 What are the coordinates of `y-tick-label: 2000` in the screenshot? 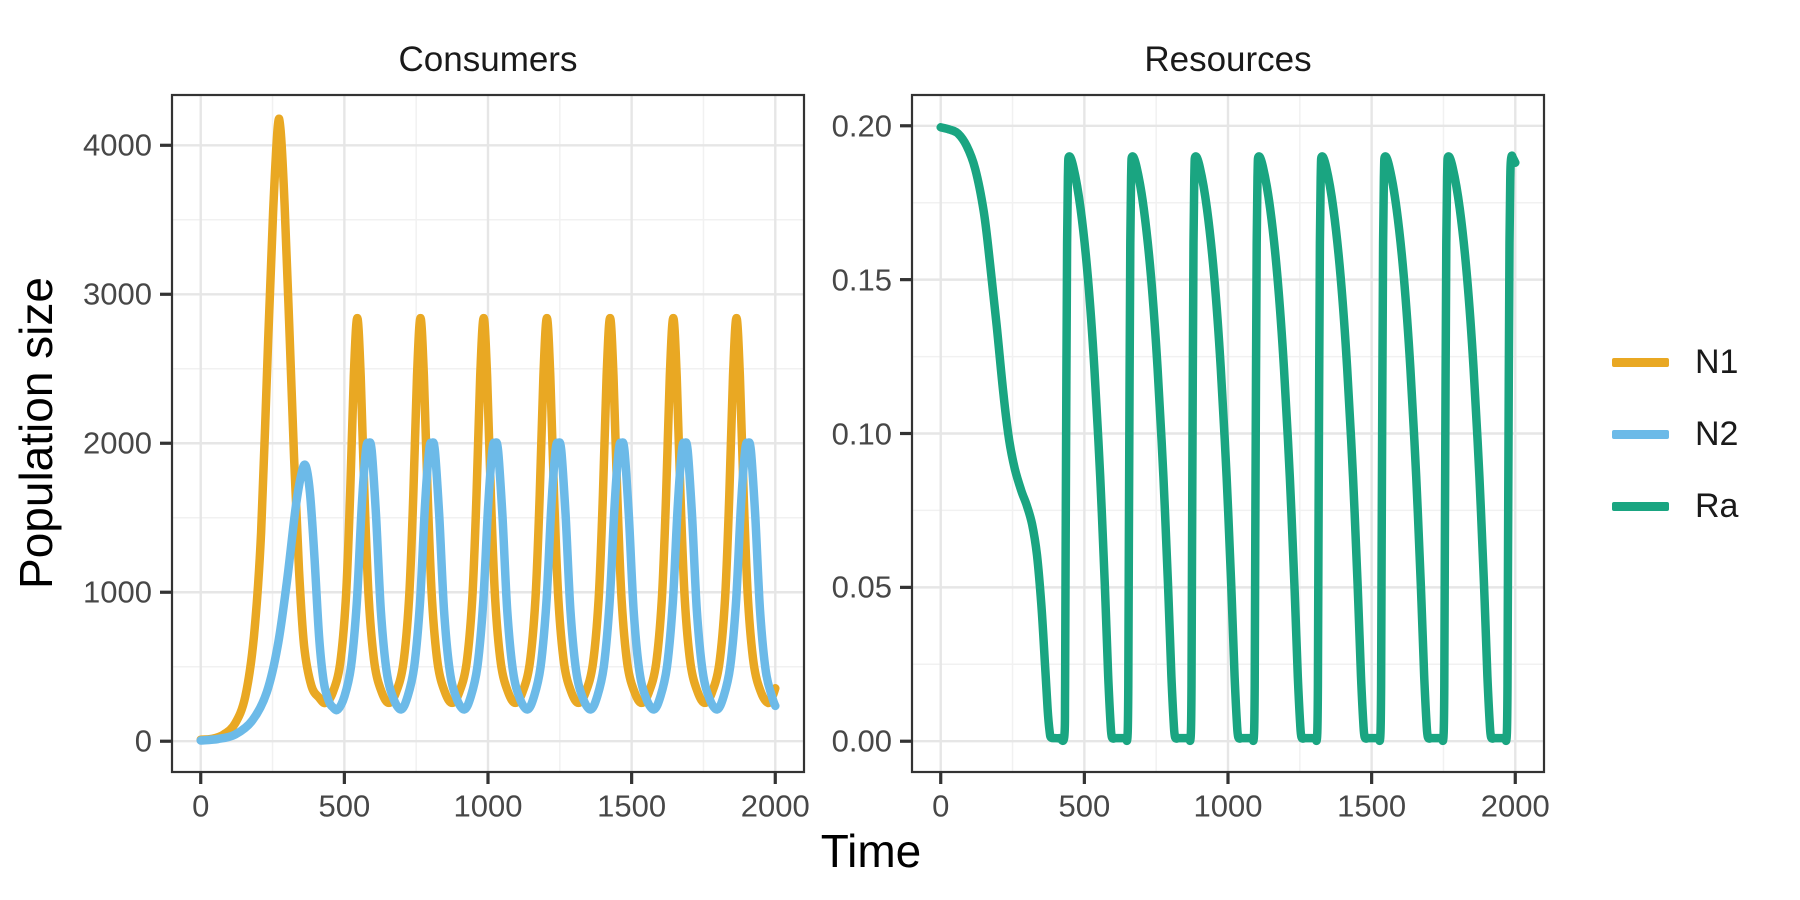 It's located at (117, 443).